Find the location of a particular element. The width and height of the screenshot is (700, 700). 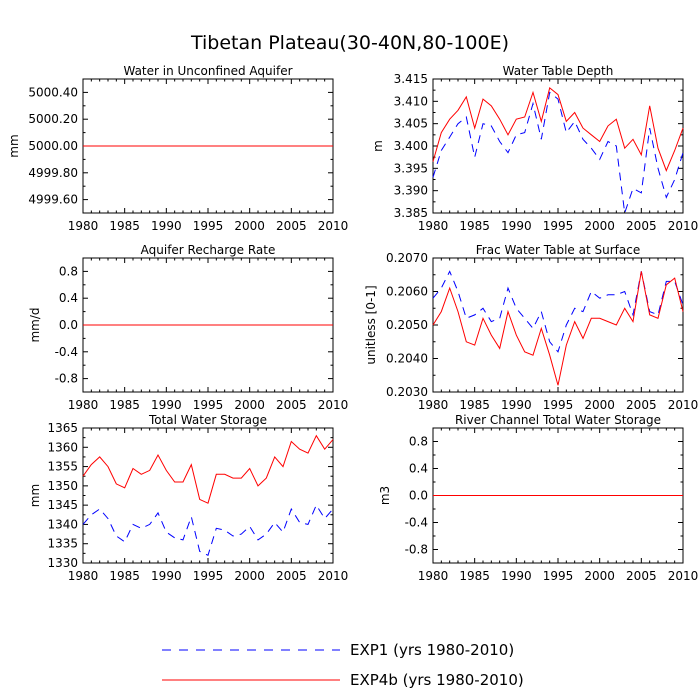

y-axis-label: m is located at coordinates (378, 146).